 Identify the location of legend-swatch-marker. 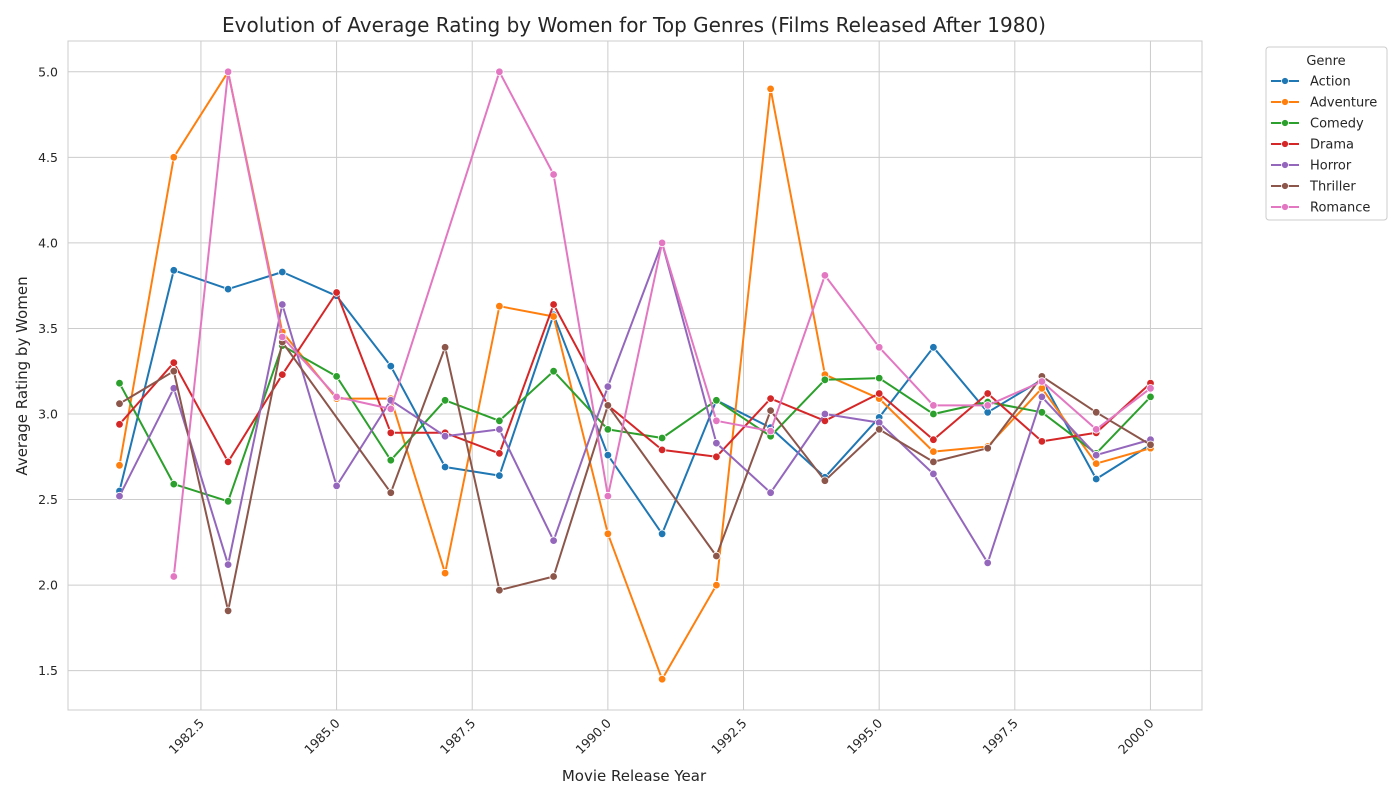
(1285, 123).